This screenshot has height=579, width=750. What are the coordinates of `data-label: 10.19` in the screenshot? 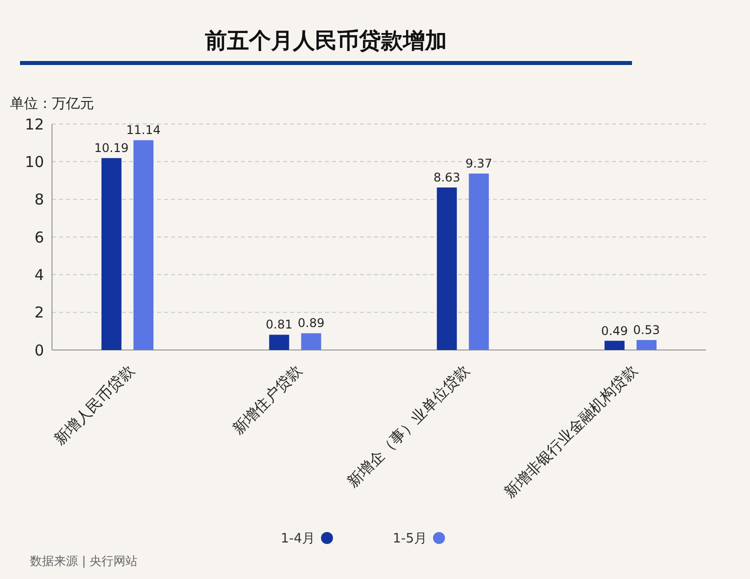 It's located at (111, 148).